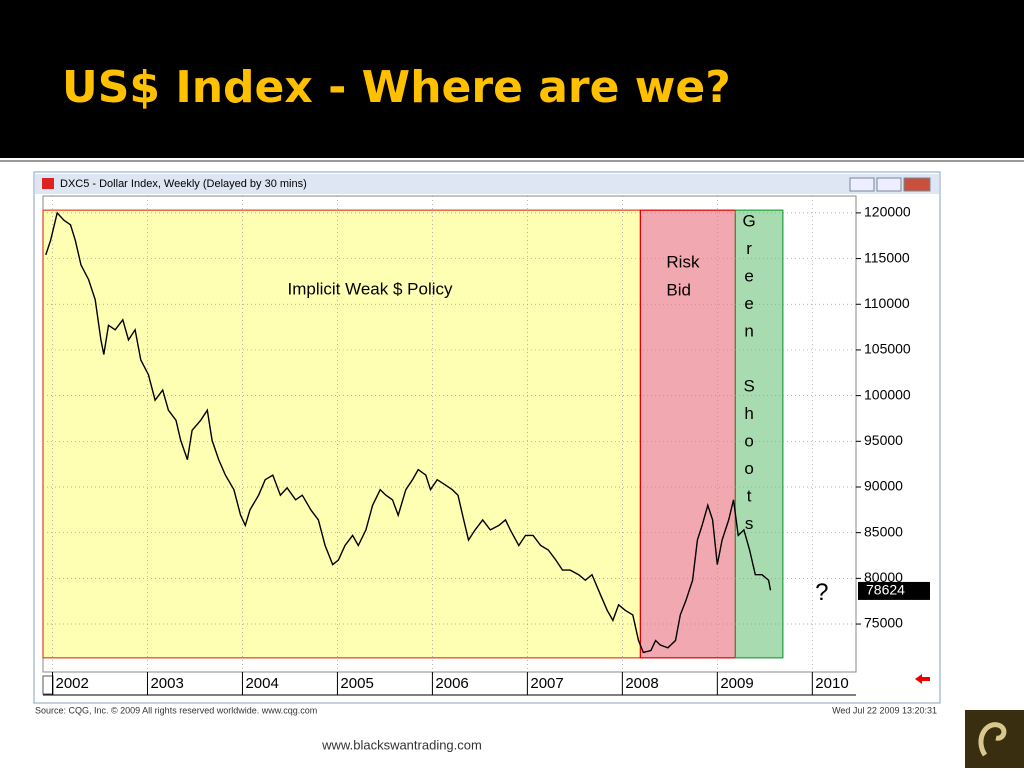  I want to click on x-tick-label: 2005, so click(356, 683).